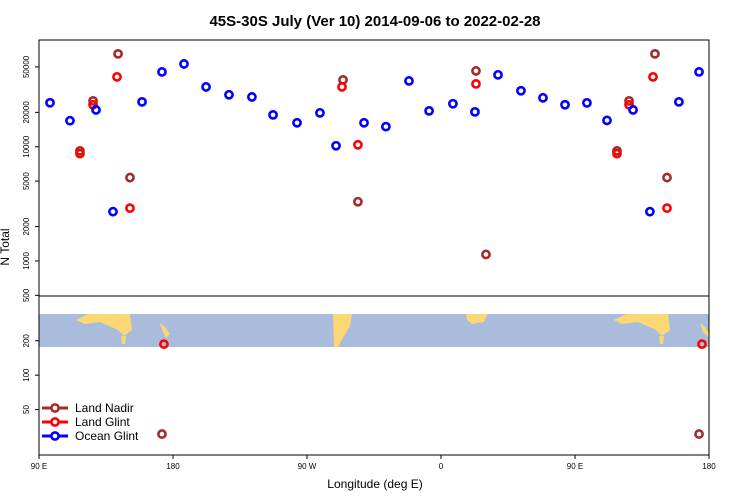 This screenshot has width=750, height=500. I want to click on y-tick-label: 500, so click(26, 295).